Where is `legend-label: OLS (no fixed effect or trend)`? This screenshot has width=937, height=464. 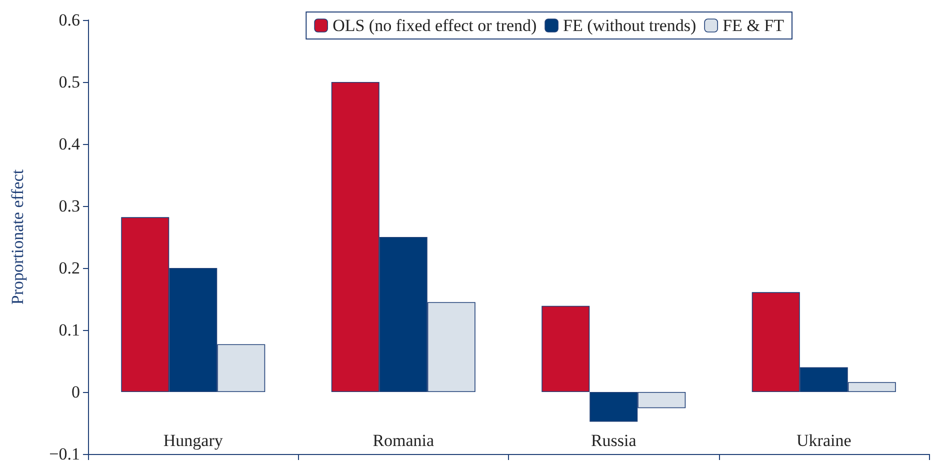
legend-label: OLS (no fixed effect or trend) is located at coordinates (434, 25).